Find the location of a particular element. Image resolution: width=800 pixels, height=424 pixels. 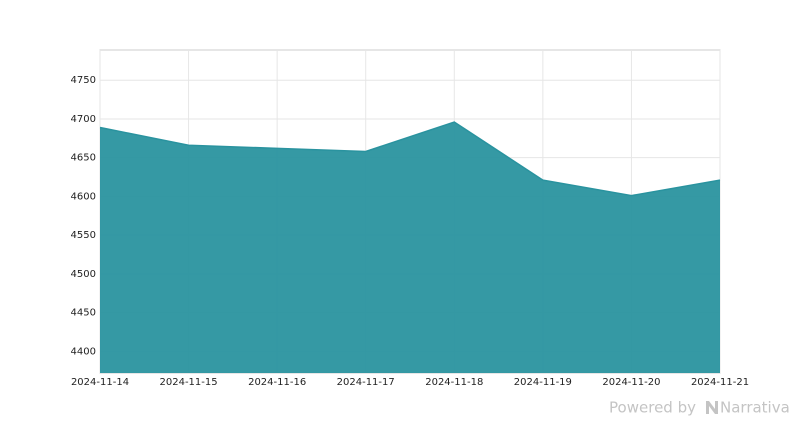

x-tick-label: 2024-11-21 is located at coordinates (720, 382).